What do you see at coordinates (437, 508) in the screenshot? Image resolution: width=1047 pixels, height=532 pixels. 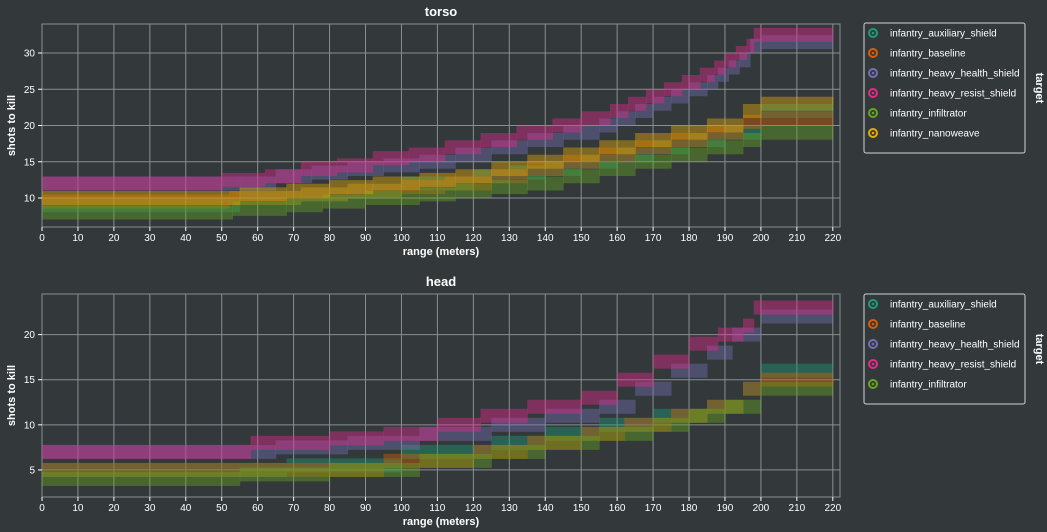 I see `x-tick-label: 110` at bounding box center [437, 508].